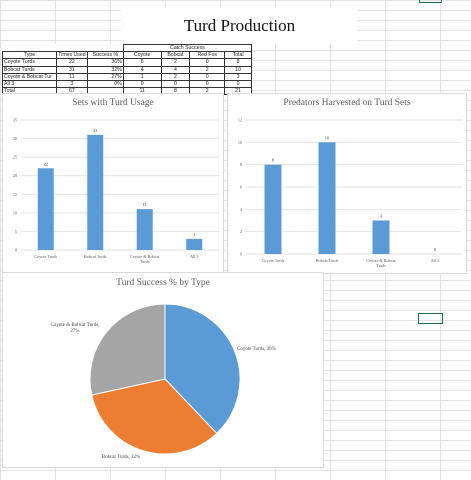 Image resolution: width=471 pixels, height=480 pixels. What do you see at coordinates (29, 62) in the screenshot?
I see `table-cell: Coyote Turds` at bounding box center [29, 62].